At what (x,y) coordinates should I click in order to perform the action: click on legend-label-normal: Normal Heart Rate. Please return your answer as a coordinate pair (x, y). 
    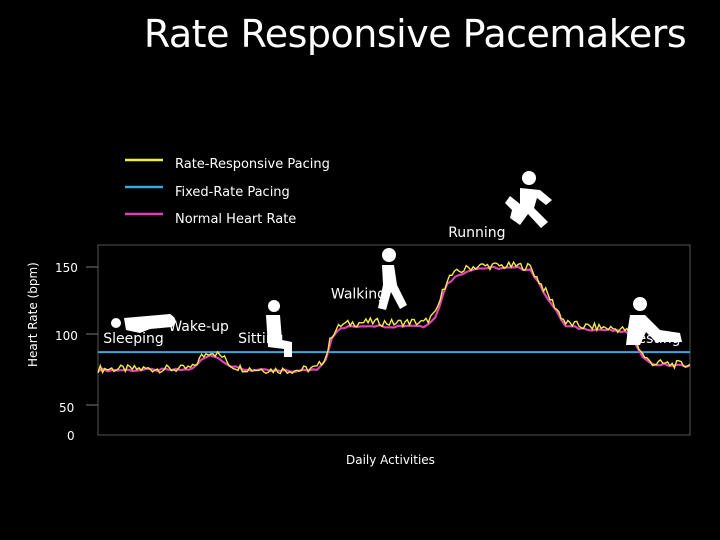
    Looking at the image, I should click on (235, 219).